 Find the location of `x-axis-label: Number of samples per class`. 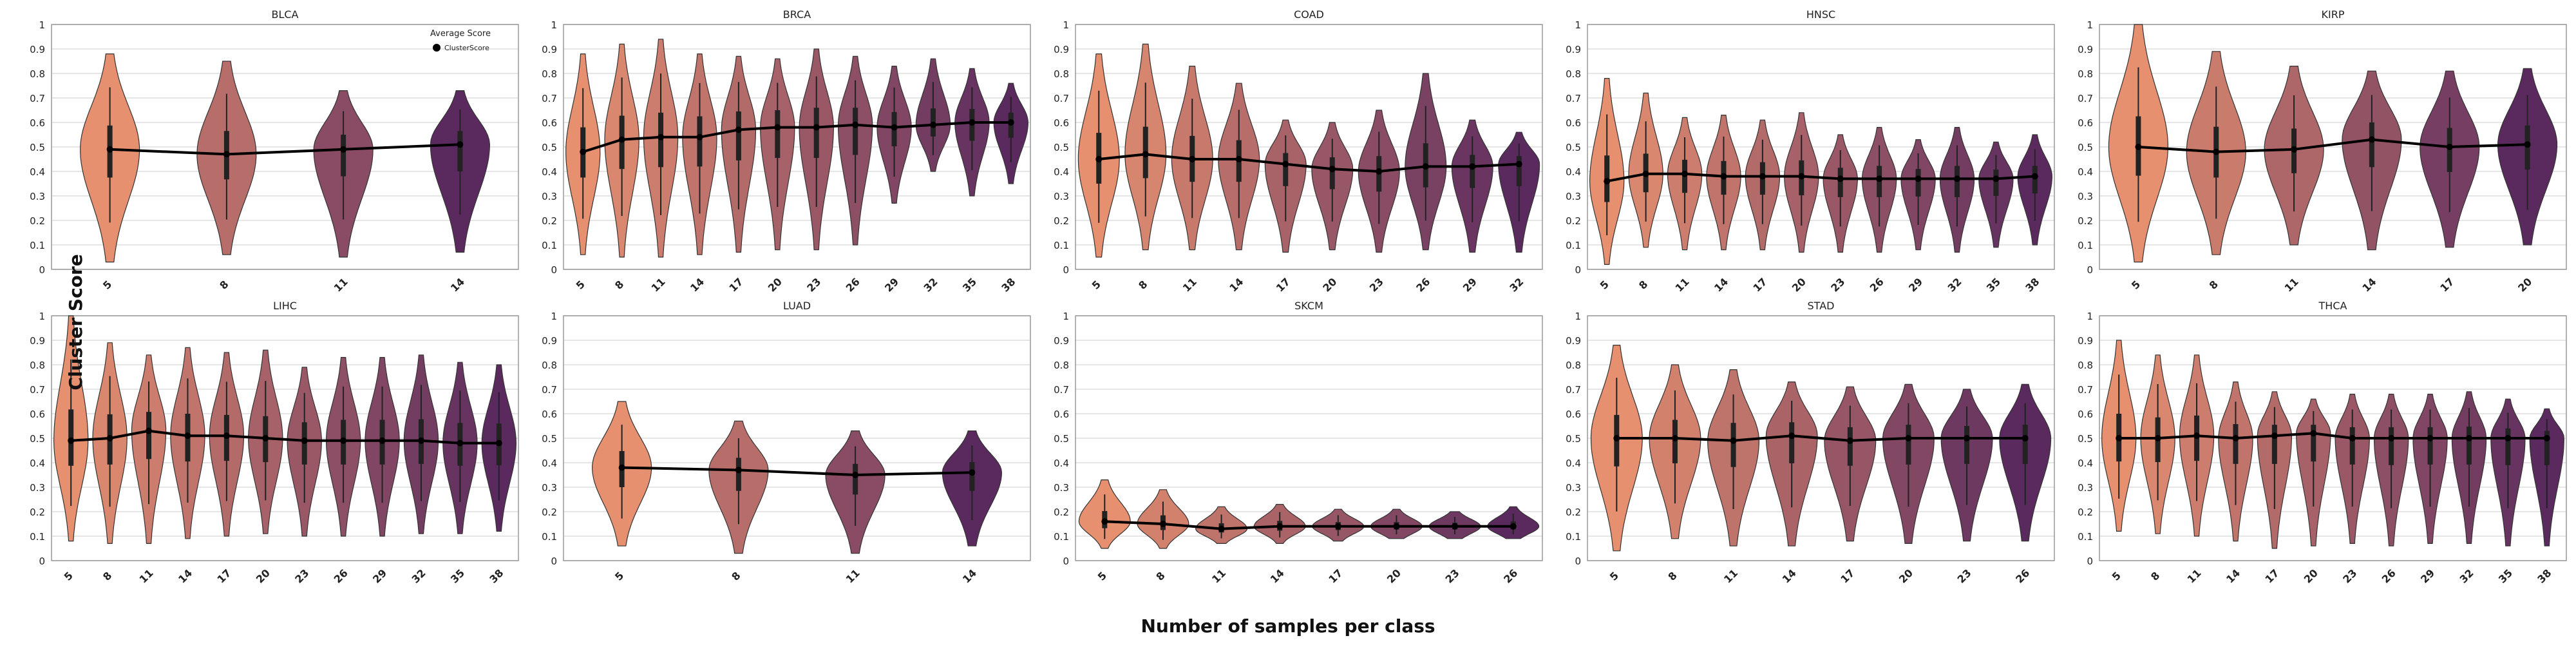

x-axis-label: Number of samples per class is located at coordinates (1288, 626).